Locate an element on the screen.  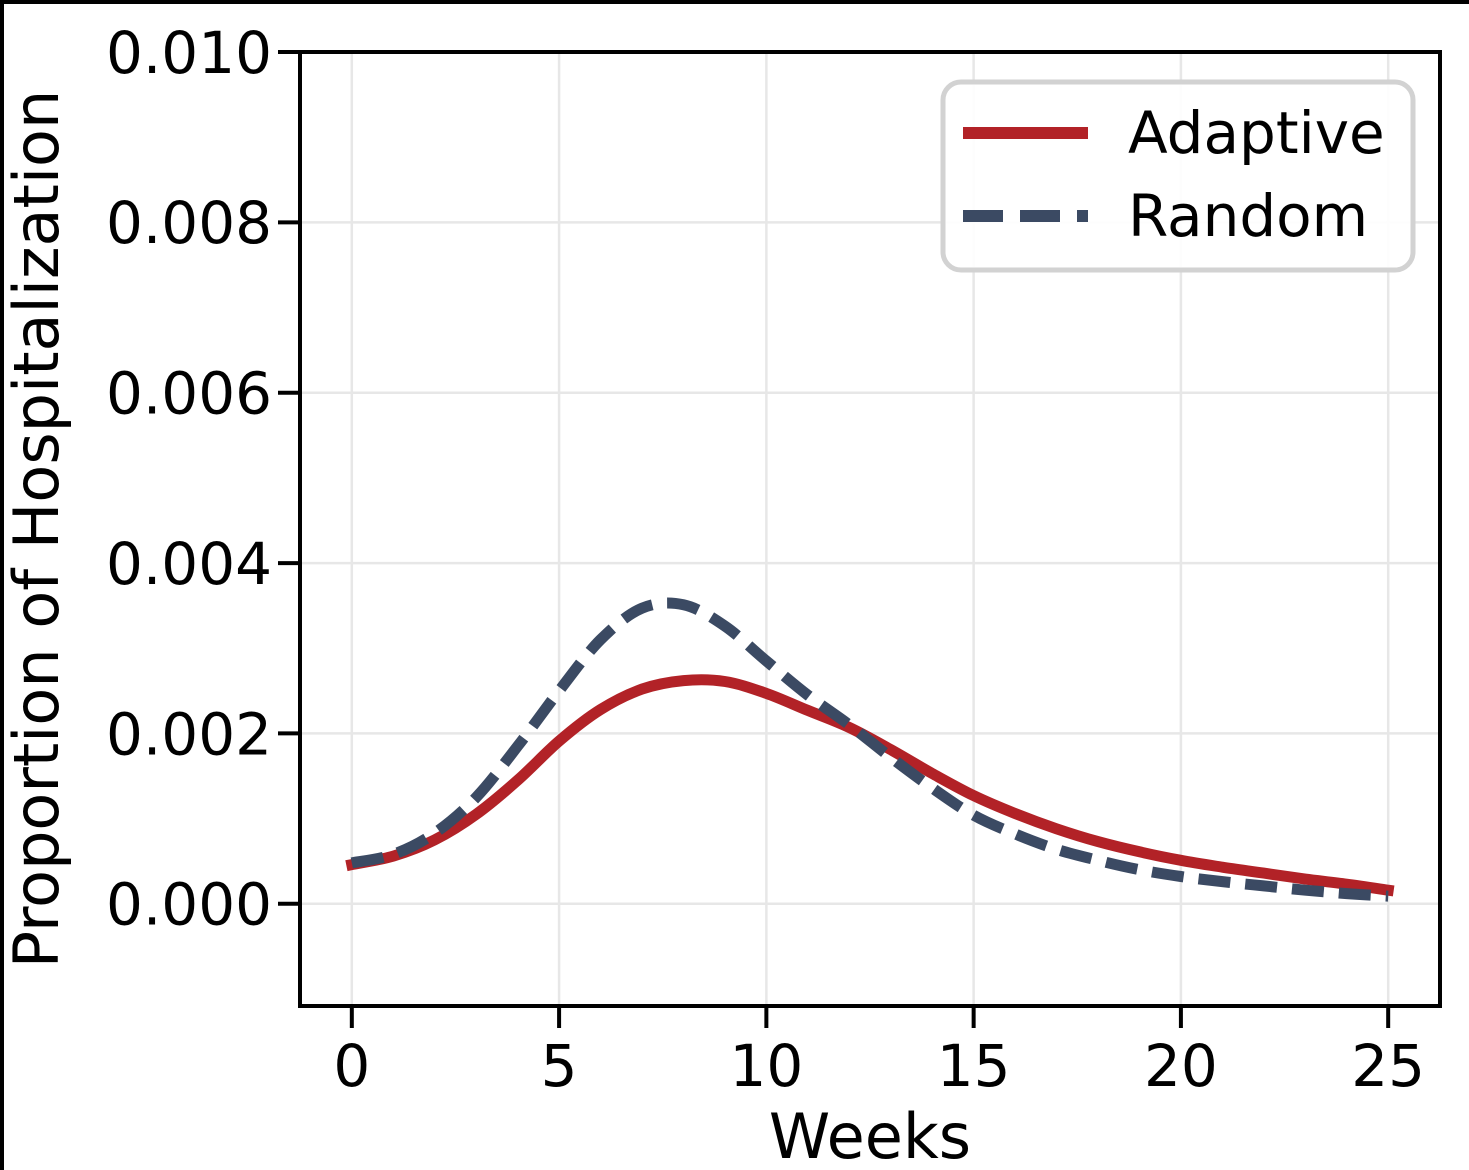
y-tick-label: 0.010 is located at coordinates (189, 53).